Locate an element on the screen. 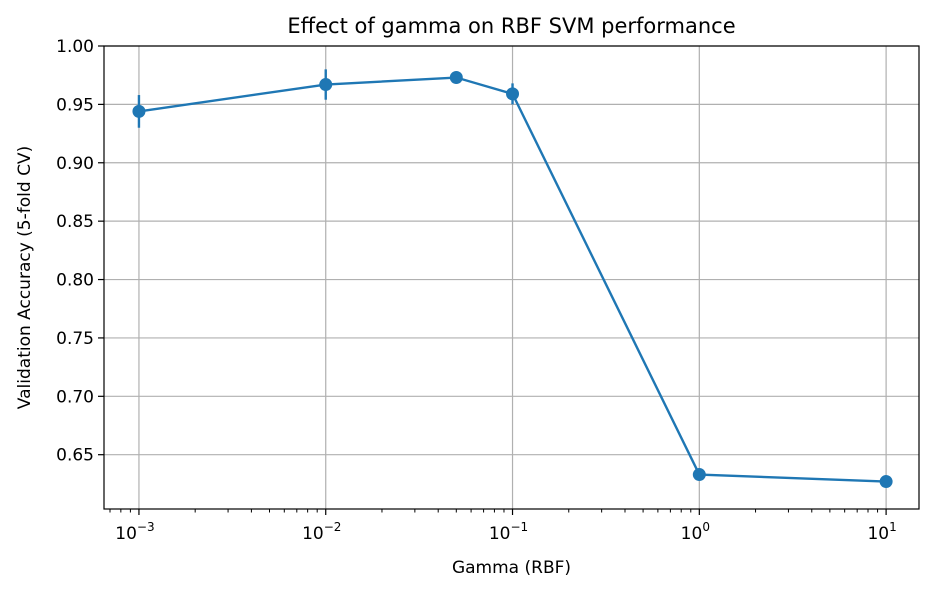 The width and height of the screenshot is (933, 591). y-tick-label: 0.90 is located at coordinates (75, 164).